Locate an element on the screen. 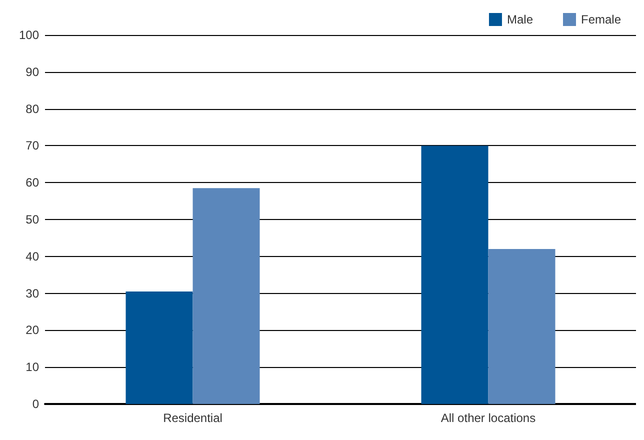 This screenshot has height=440, width=644. y-tick-label: 20 is located at coordinates (33, 330).